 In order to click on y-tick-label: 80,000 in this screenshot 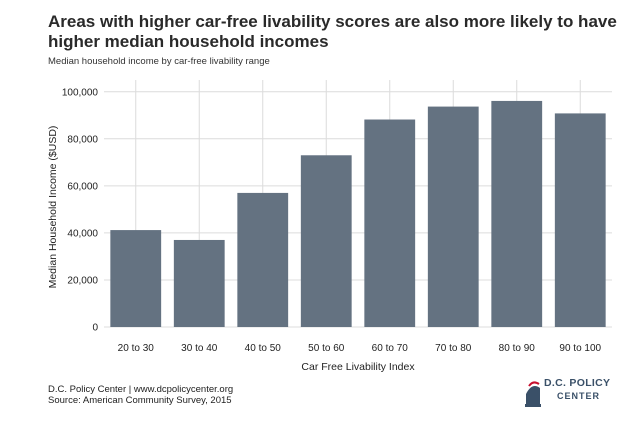, I will do `click(82, 139)`.